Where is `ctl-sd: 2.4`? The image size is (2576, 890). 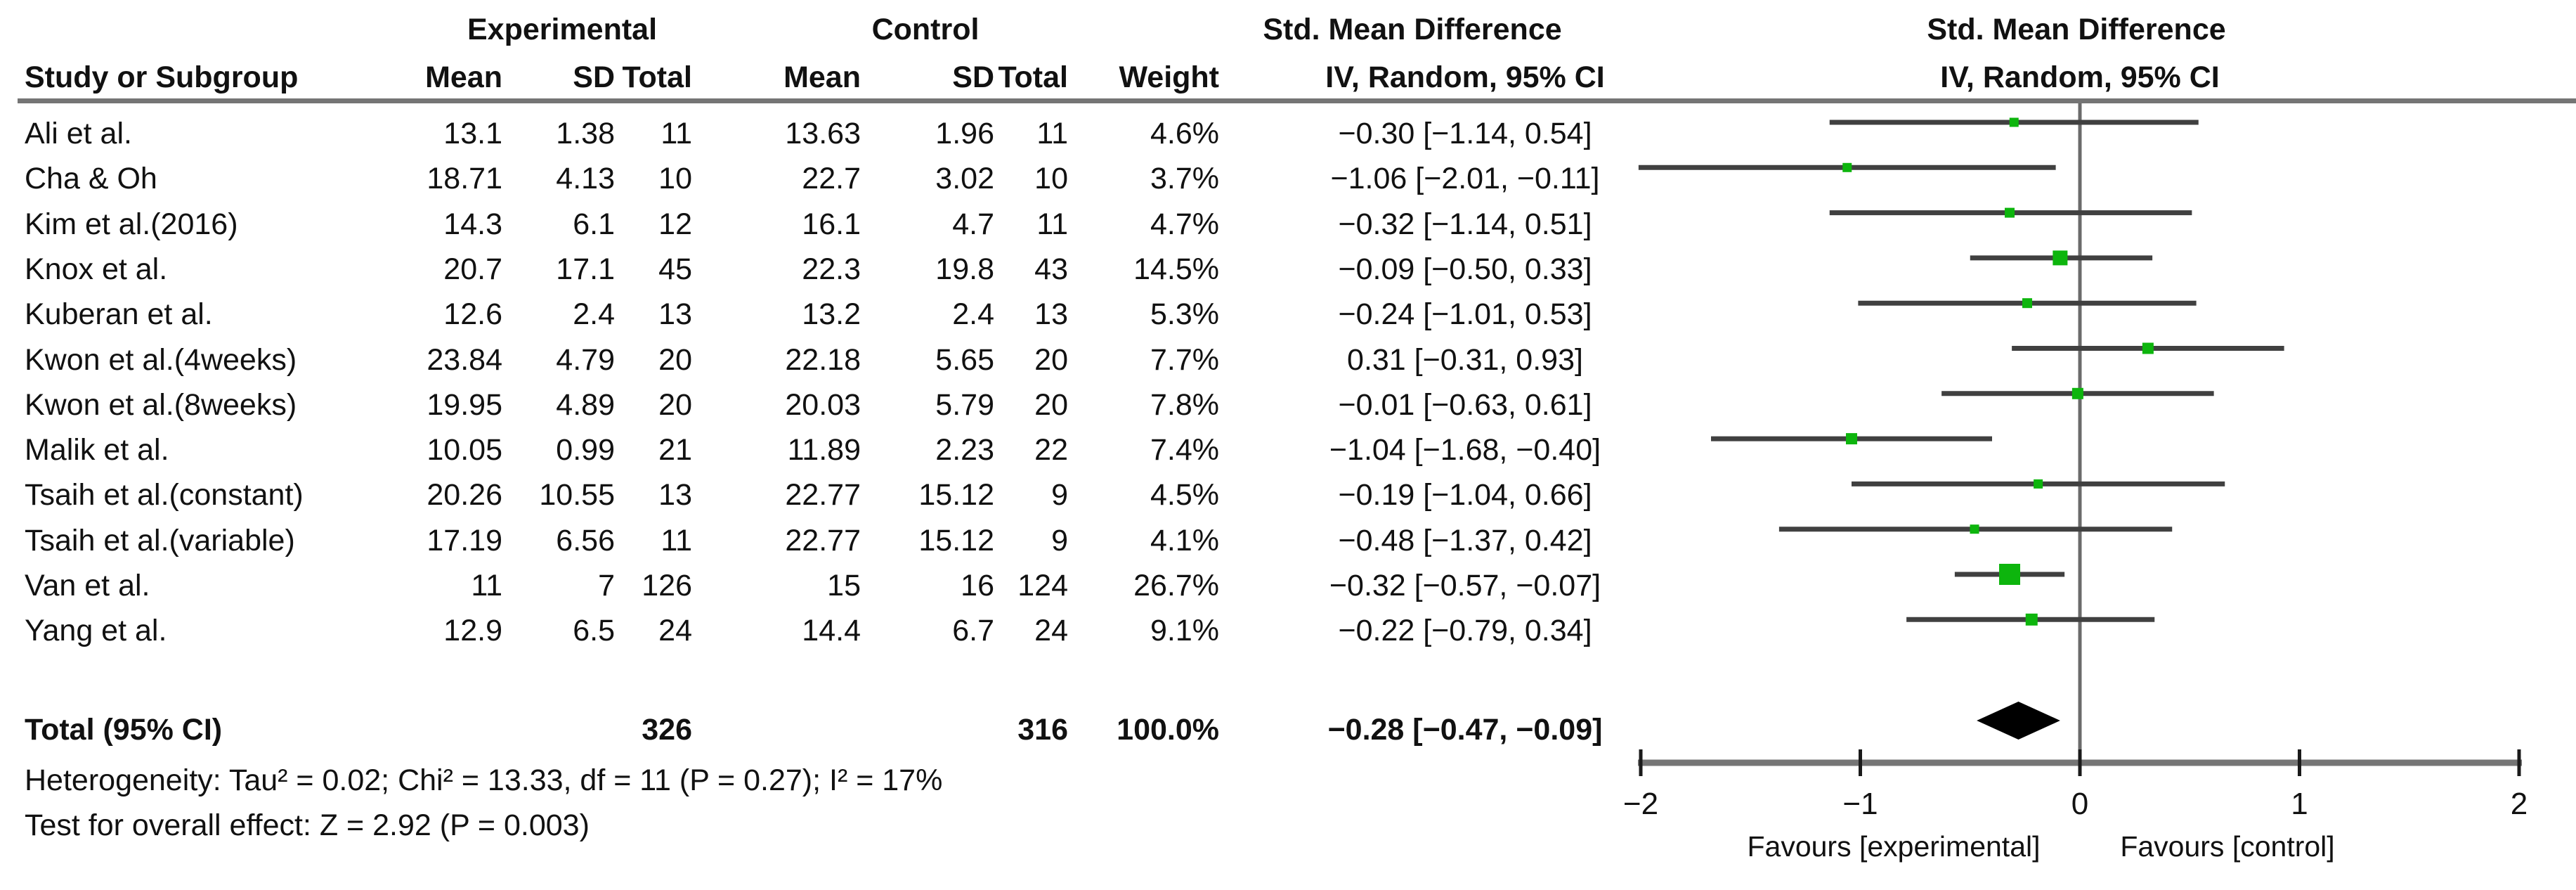 ctl-sd: 2.4 is located at coordinates (973, 314).